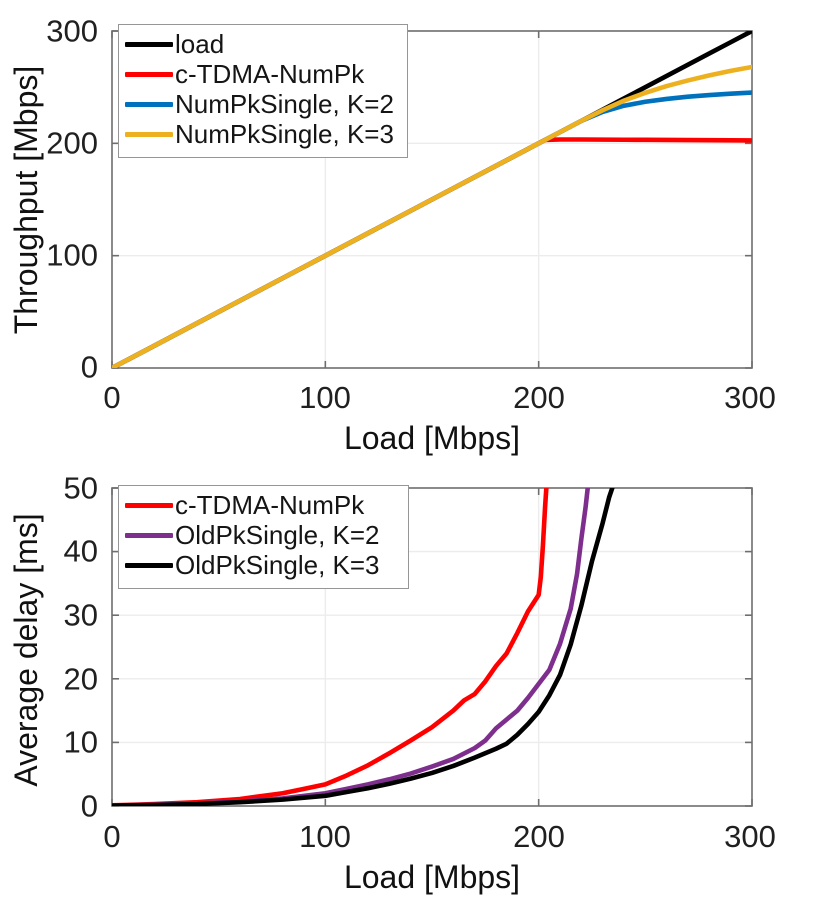 The width and height of the screenshot is (830, 903). What do you see at coordinates (200, 44) in the screenshot?
I see `legend-label: load` at bounding box center [200, 44].